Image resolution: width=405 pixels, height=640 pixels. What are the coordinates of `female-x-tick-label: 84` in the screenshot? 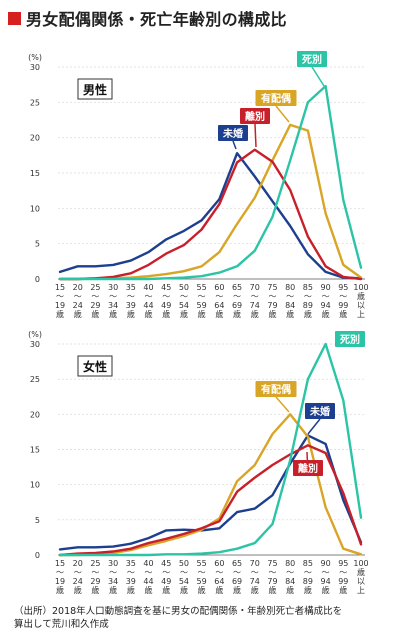 It's located at (290, 581).